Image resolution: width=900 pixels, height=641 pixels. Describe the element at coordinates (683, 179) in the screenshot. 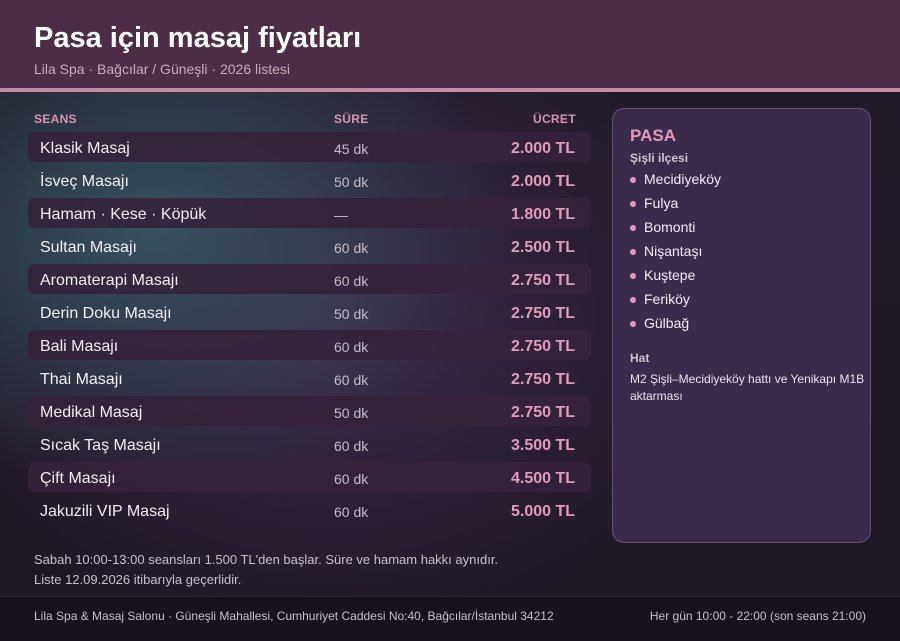

I see `neighborhood-name: Mecidiyeköy` at that location.